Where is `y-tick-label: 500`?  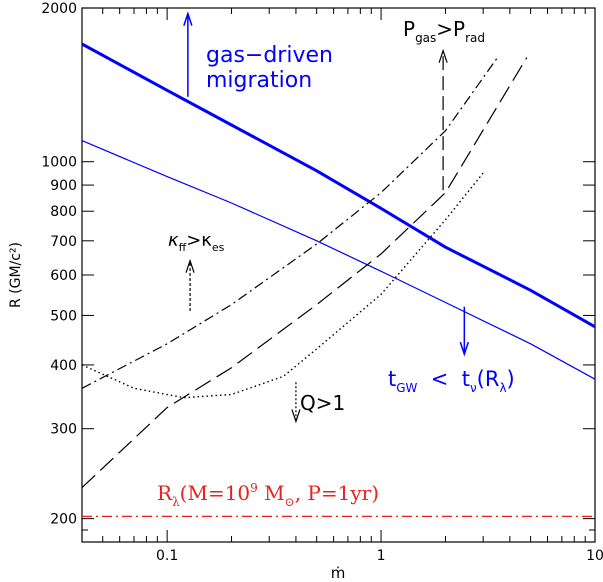
y-tick-label: 500 is located at coordinates (63, 316).